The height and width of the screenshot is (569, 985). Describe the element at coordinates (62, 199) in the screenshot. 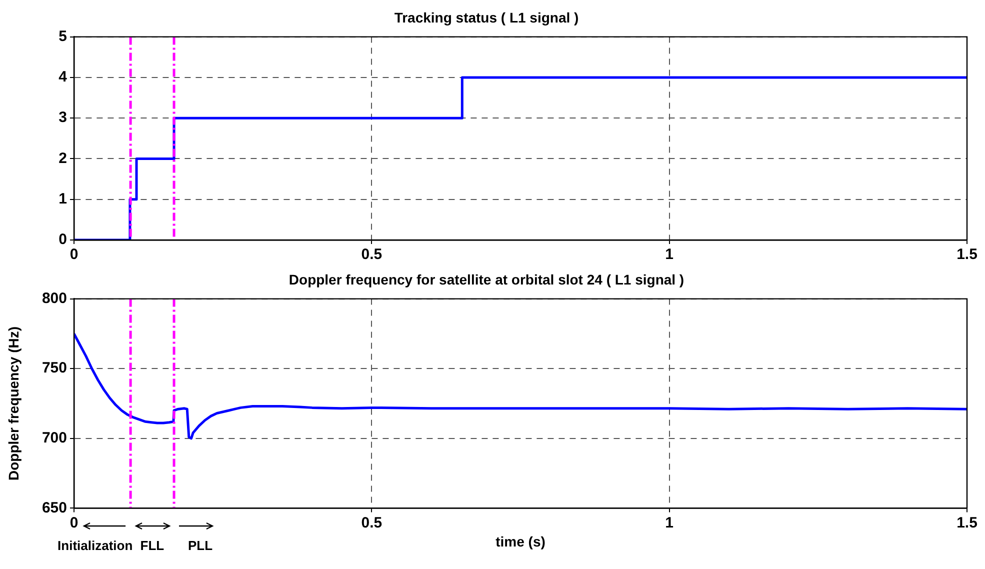

I see `y-tick-label: 1` at that location.